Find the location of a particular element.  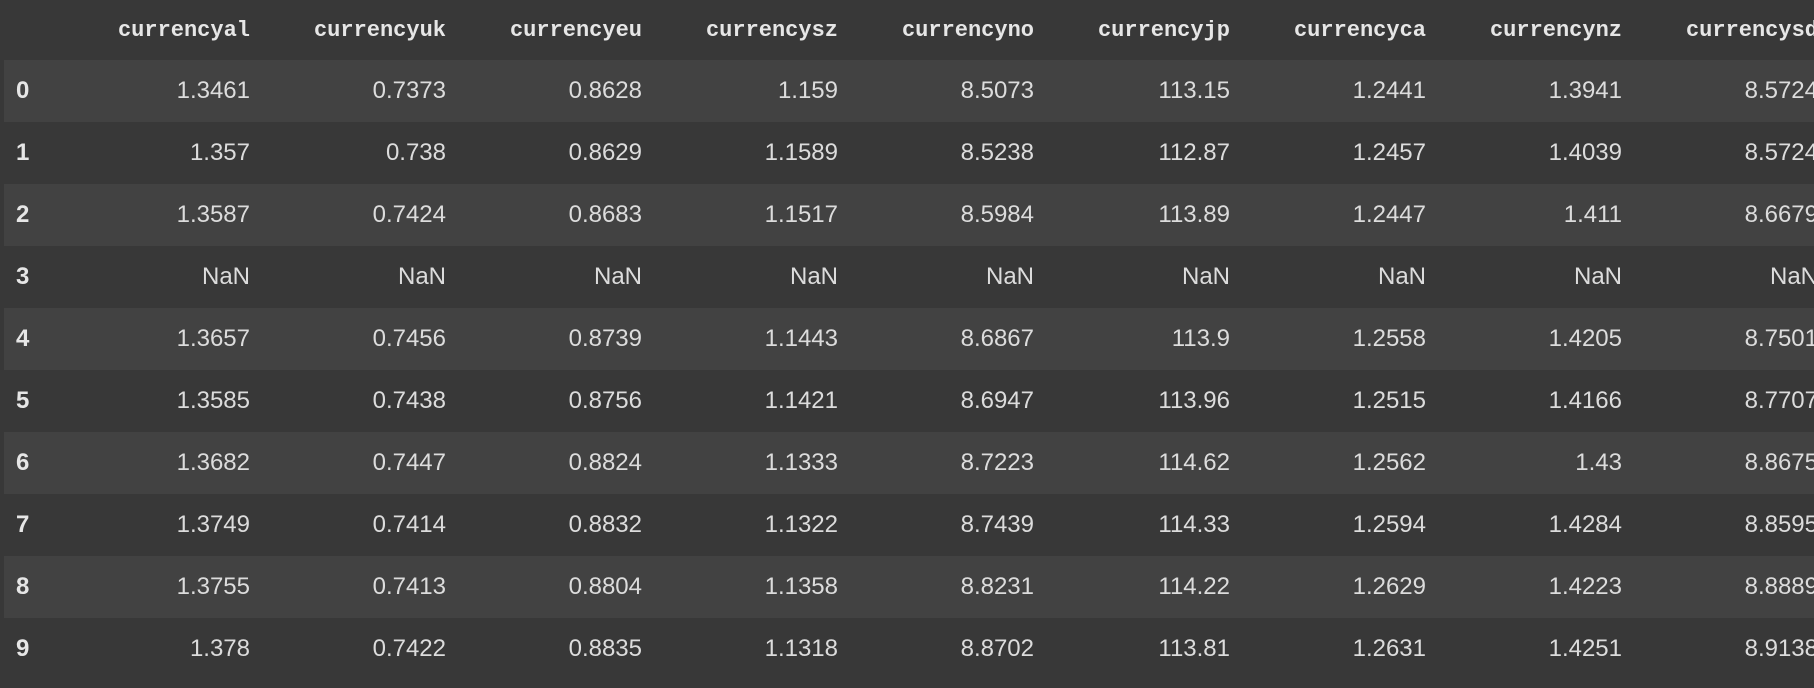

table-cell-currencysd: 8.8889 is located at coordinates (1779, 586).